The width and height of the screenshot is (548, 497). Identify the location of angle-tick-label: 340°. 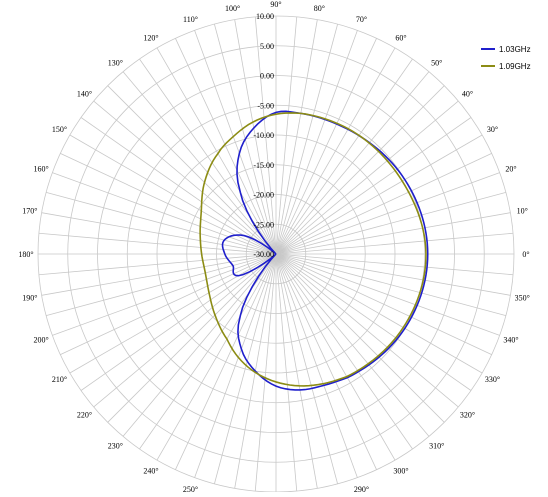
(510, 340).